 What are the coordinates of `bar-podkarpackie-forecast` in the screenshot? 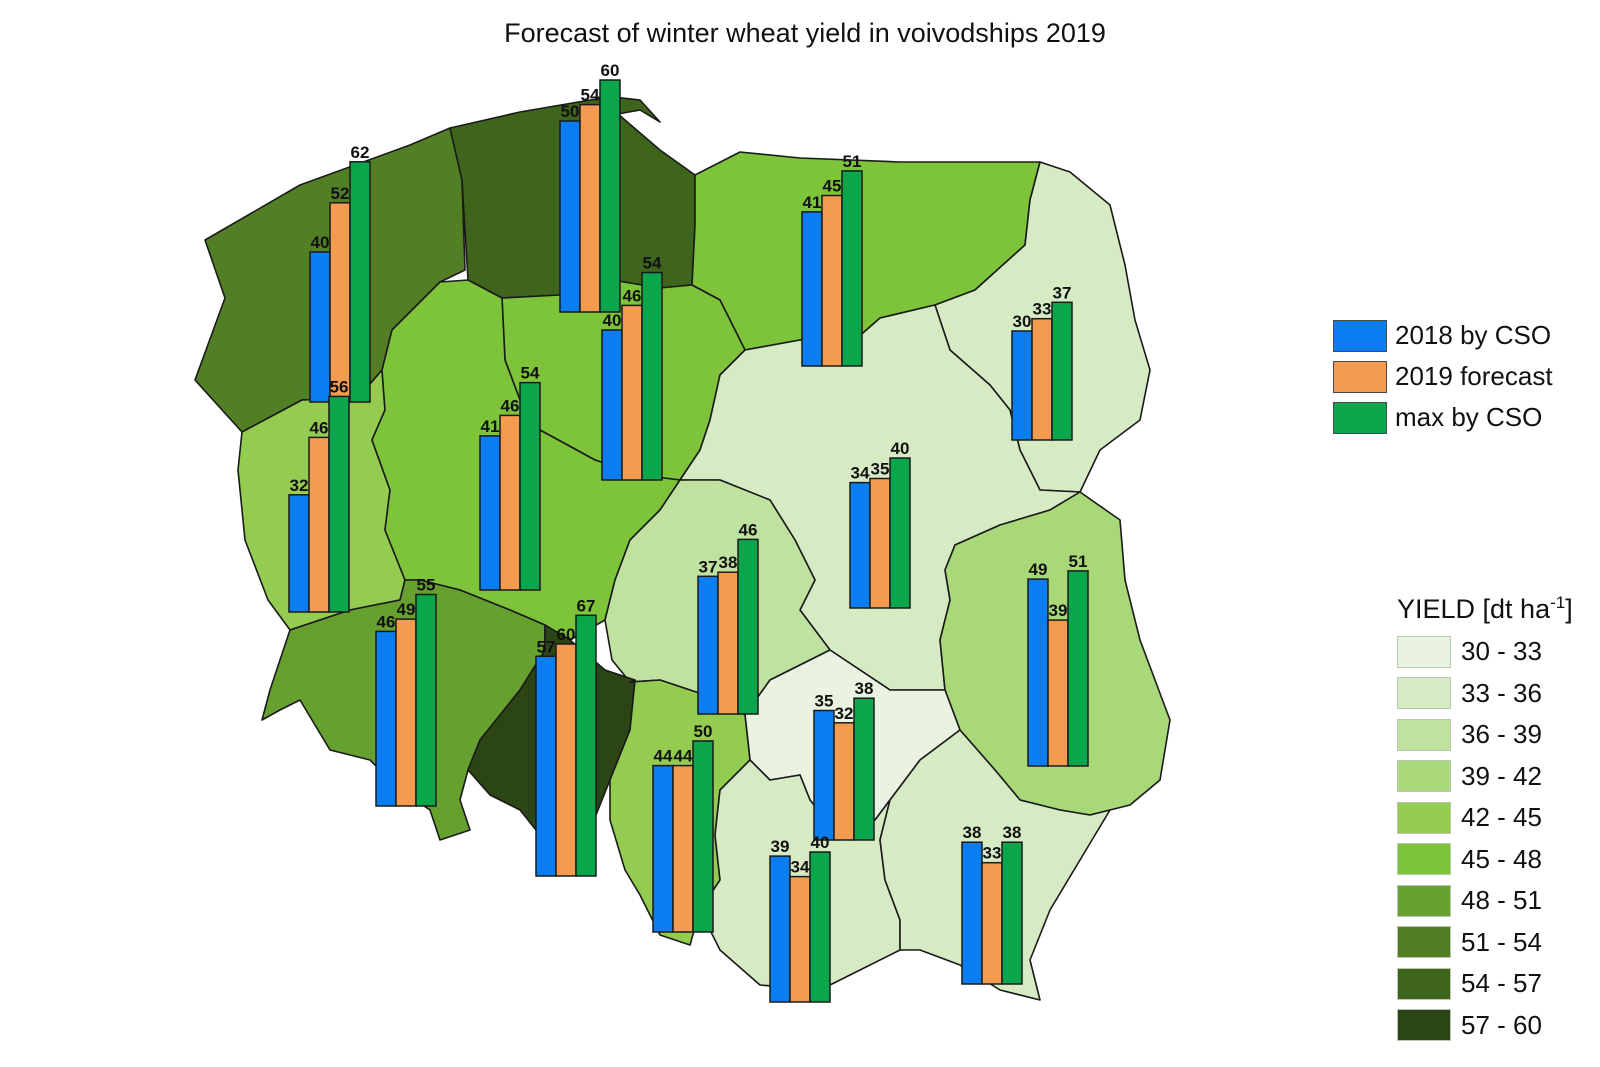 It's located at (992, 923).